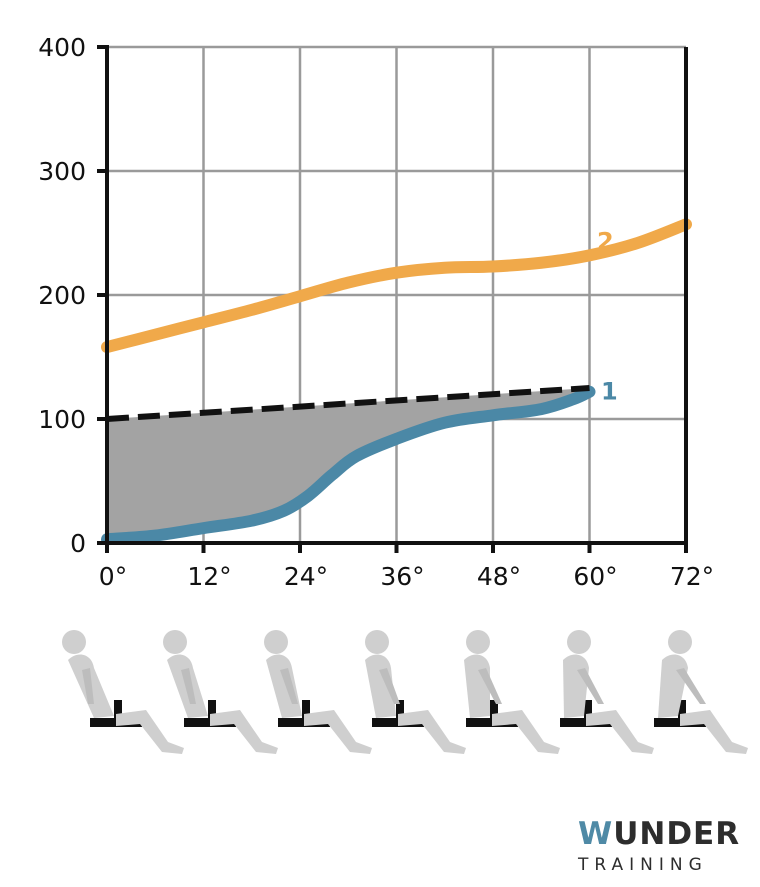 The height and width of the screenshot is (887, 760). What do you see at coordinates (62, 419) in the screenshot?
I see `y-tick-label: 100` at bounding box center [62, 419].